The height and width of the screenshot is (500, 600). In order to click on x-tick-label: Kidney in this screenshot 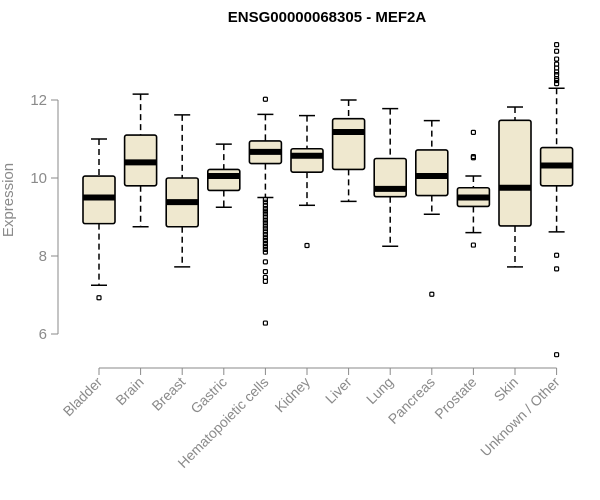, I will do `click(293, 395)`.